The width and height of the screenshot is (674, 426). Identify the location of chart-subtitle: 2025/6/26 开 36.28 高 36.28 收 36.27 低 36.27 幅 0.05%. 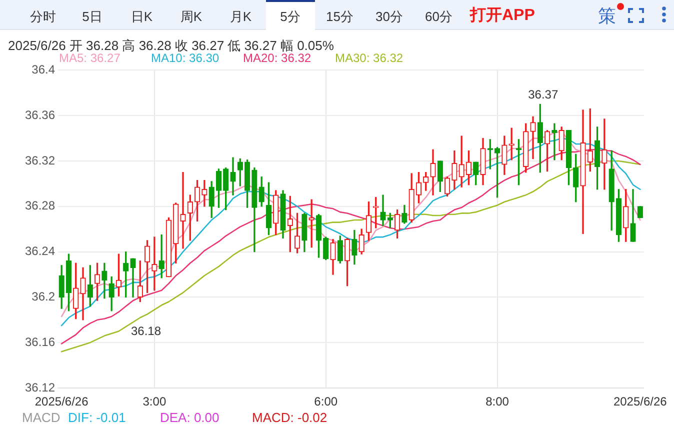
(171, 45).